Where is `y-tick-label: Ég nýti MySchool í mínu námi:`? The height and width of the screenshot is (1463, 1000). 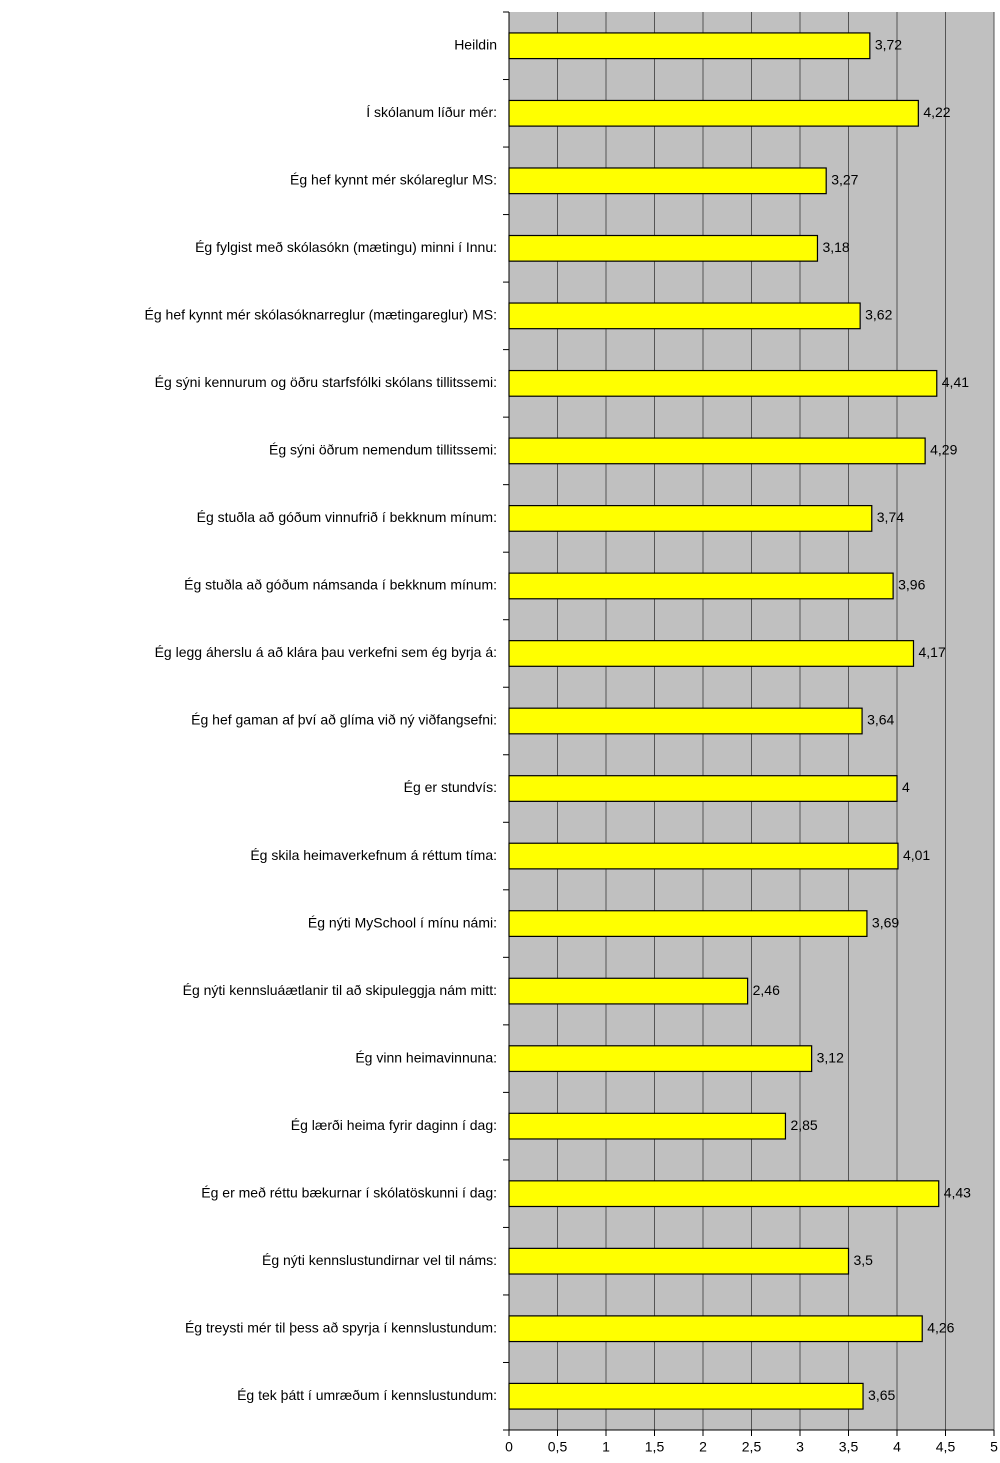 y-tick-label: Ég nýti MySchool í mínu námi: is located at coordinates (402, 922).